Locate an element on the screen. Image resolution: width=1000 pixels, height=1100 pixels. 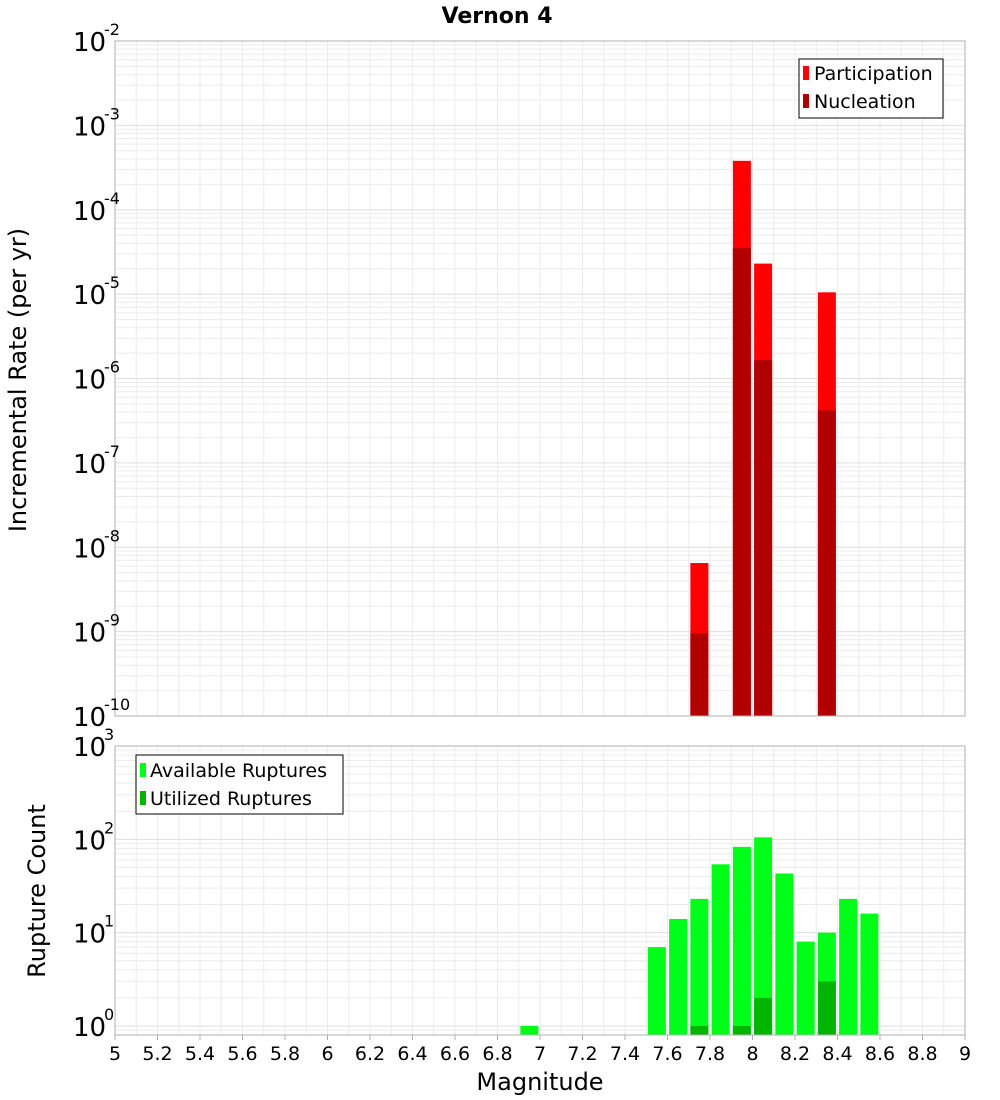
rate-bars is located at coordinates (763, 438).